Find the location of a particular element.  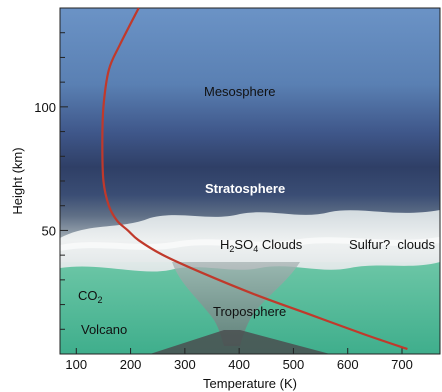

x-tick-label: 700 is located at coordinates (402, 364).